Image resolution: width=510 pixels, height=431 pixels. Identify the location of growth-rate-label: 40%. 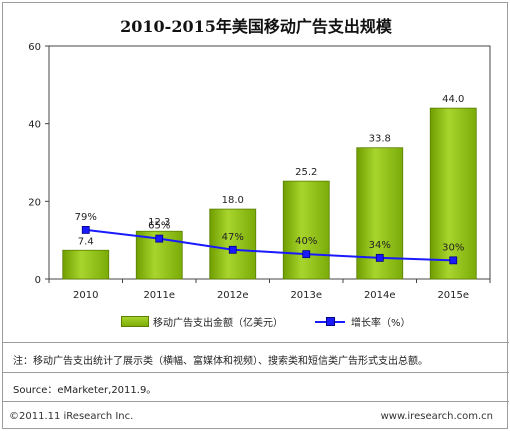
(306, 241).